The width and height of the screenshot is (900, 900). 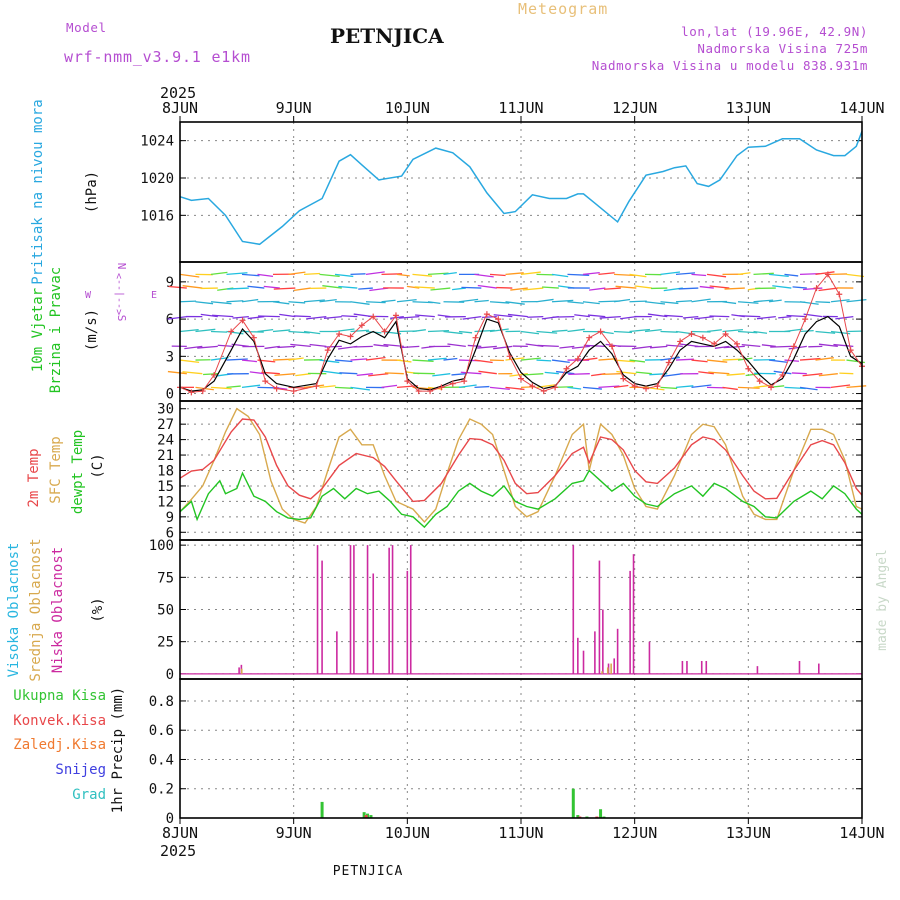 I want to click on x-tick-label-top: 11JUN, so click(x=520, y=108).